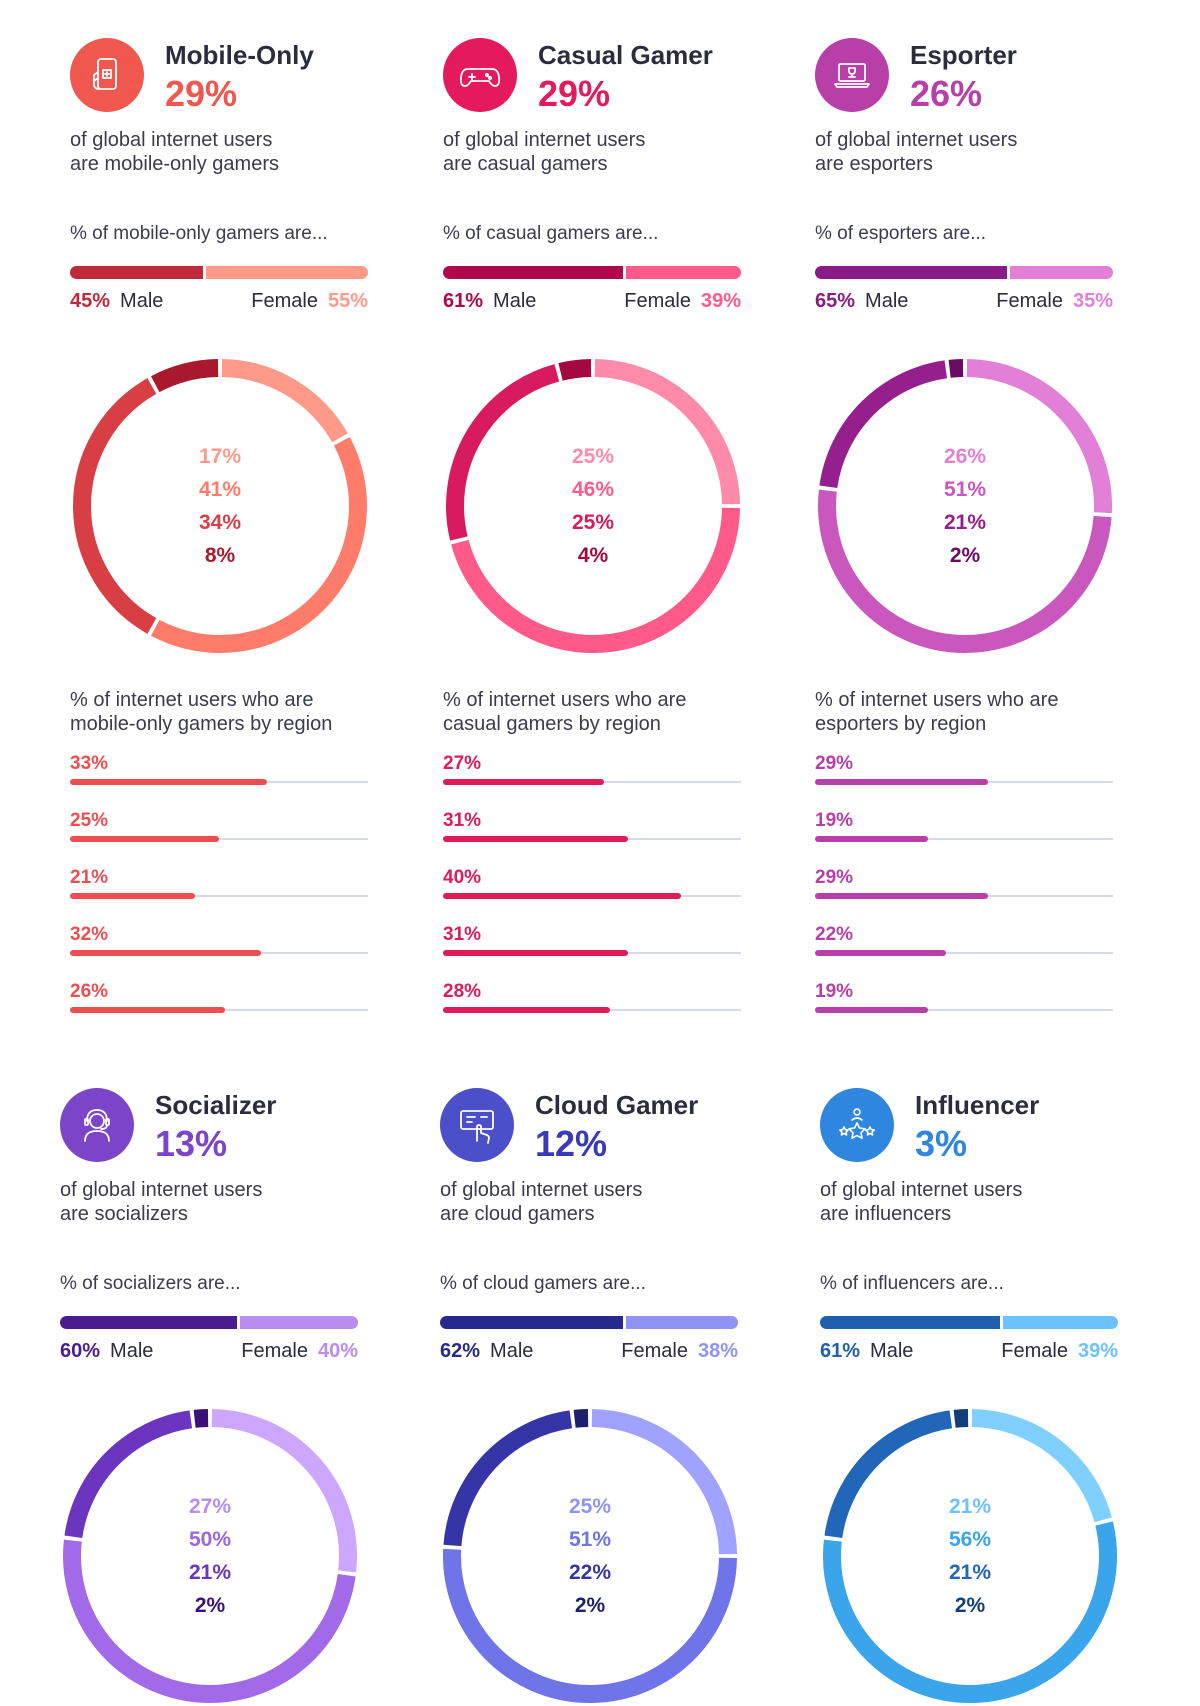 Image resolution: width=1200 pixels, height=1706 pixels. What do you see at coordinates (219, 944) in the screenshot?
I see `region-row: 32%` at bounding box center [219, 944].